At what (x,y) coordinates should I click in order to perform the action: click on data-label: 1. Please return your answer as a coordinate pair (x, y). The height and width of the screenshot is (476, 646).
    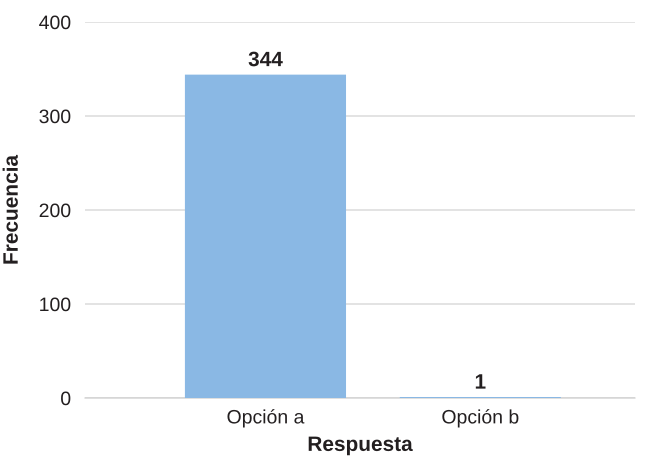
    Looking at the image, I should click on (481, 381).